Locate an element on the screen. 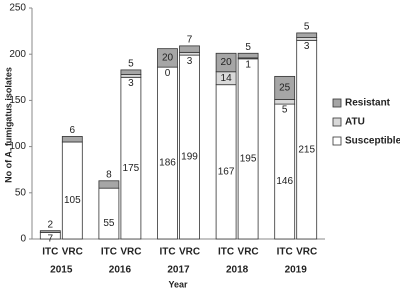 This screenshot has width=400, height=292. group-label: 2015 is located at coordinates (61, 270).